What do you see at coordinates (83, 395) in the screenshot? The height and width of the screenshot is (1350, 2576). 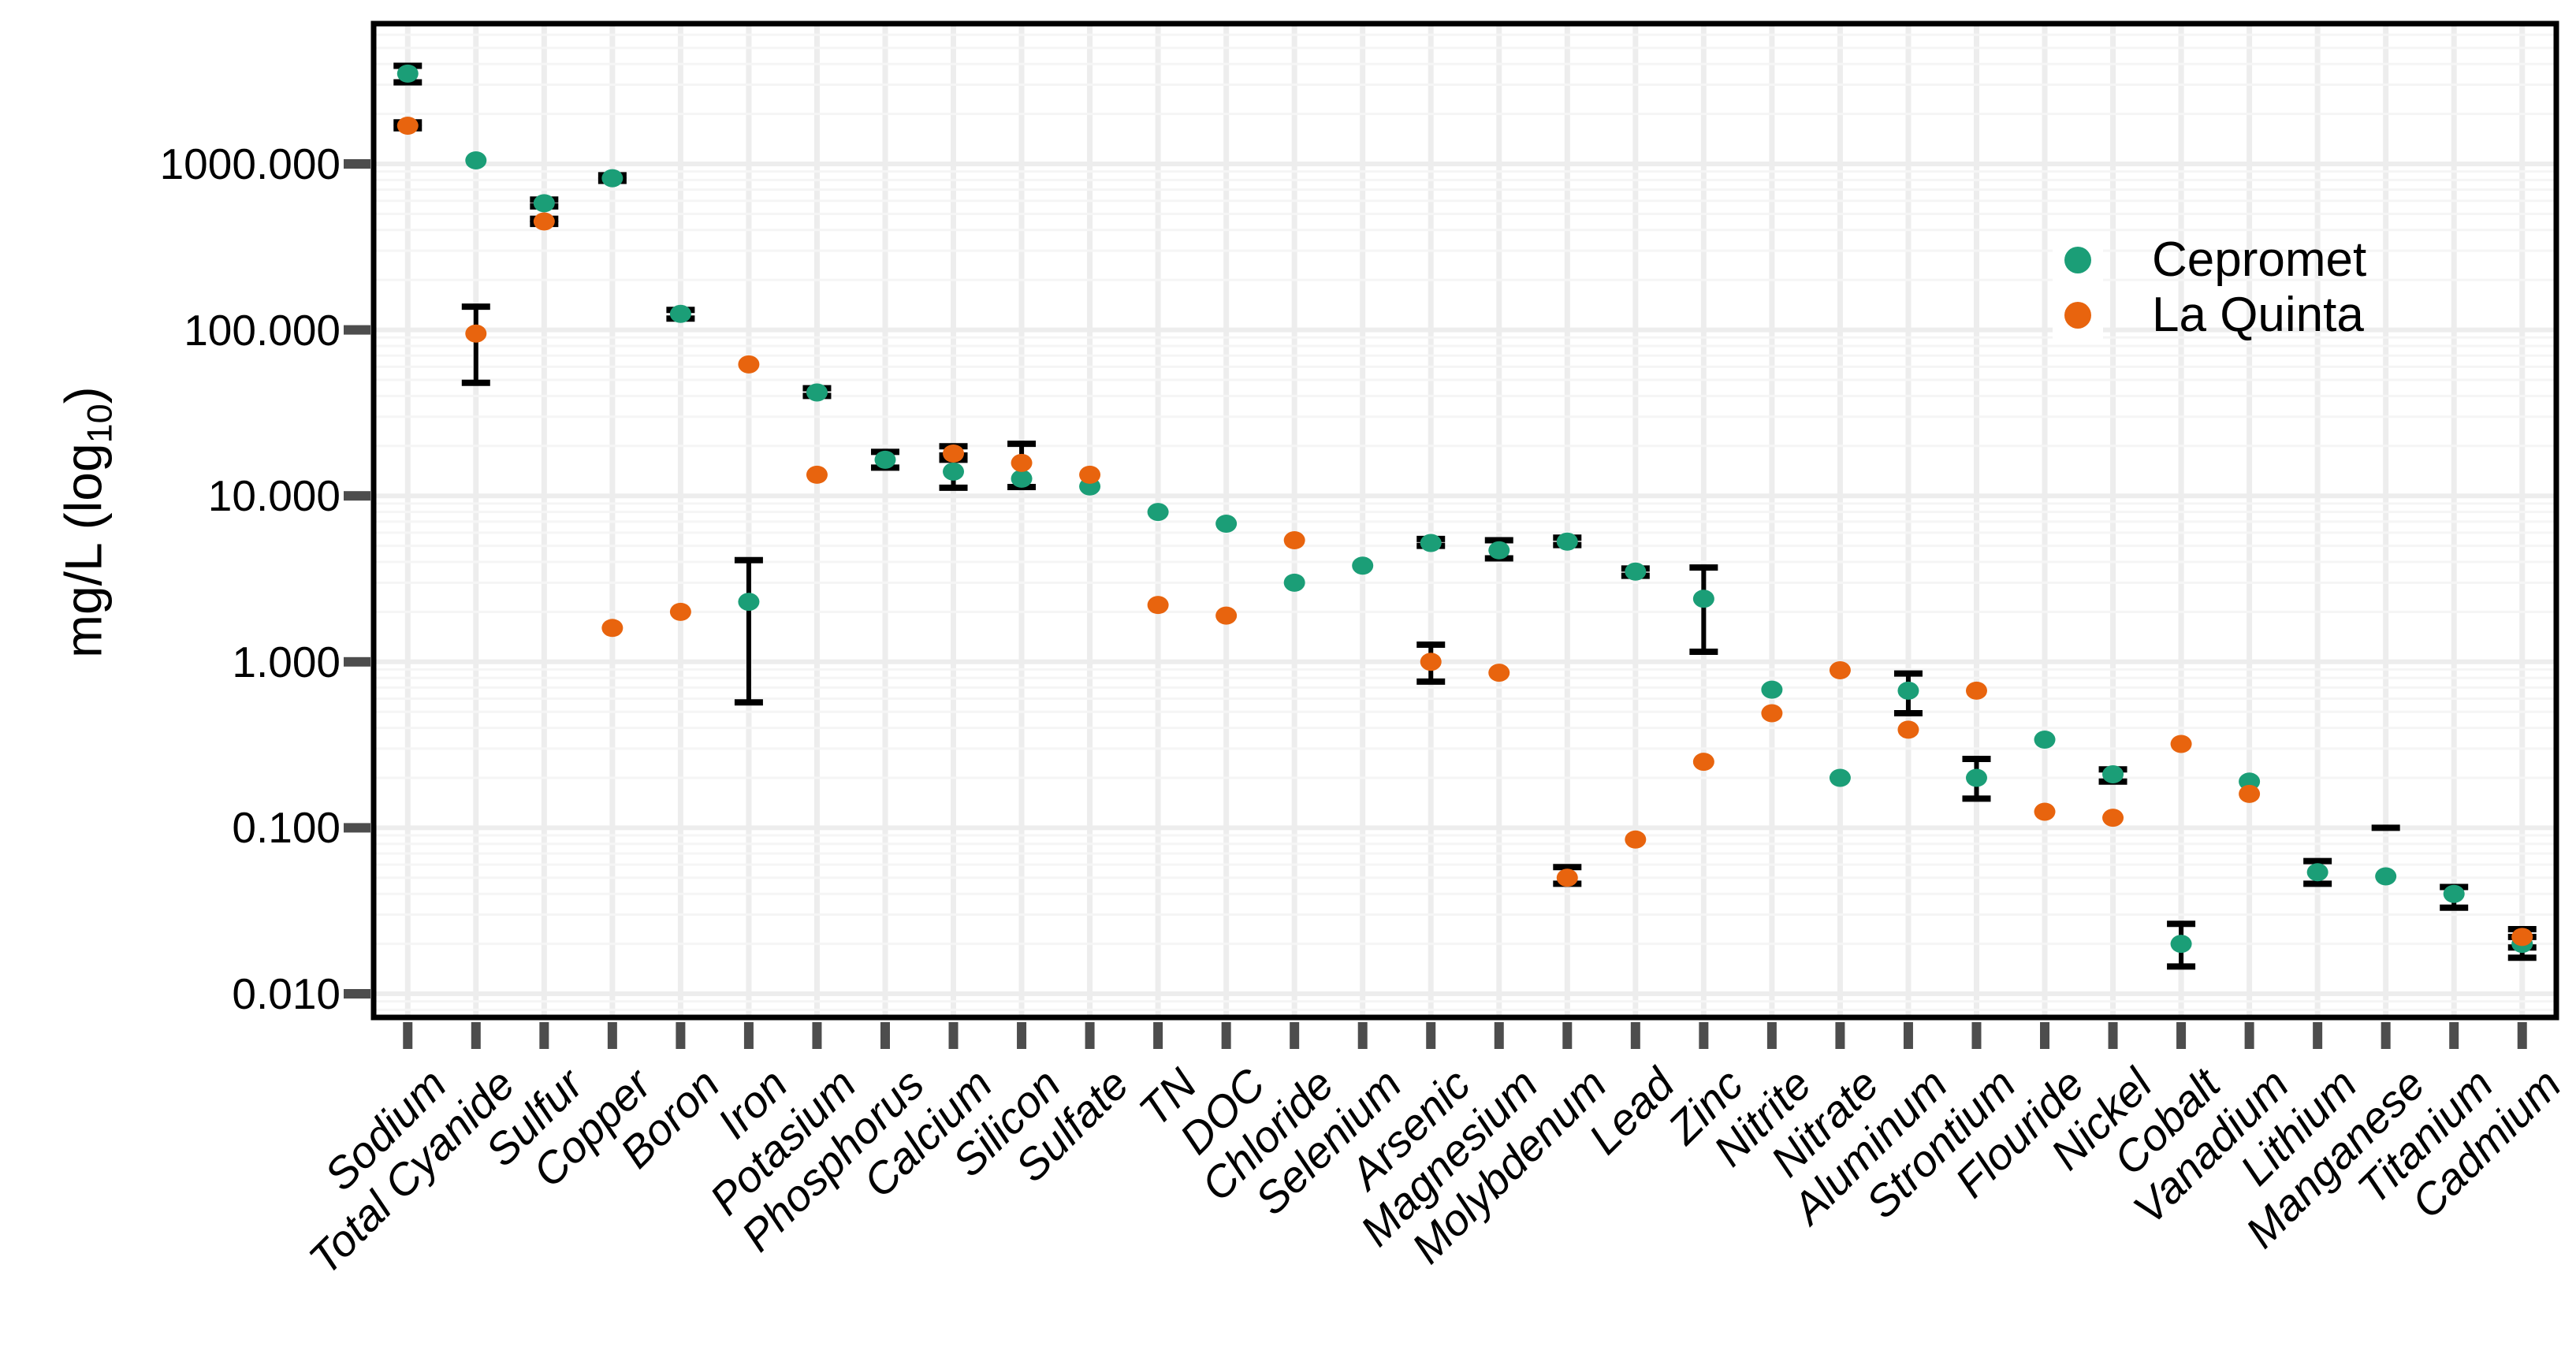 I see `y-axis-title-post: )` at bounding box center [83, 395].